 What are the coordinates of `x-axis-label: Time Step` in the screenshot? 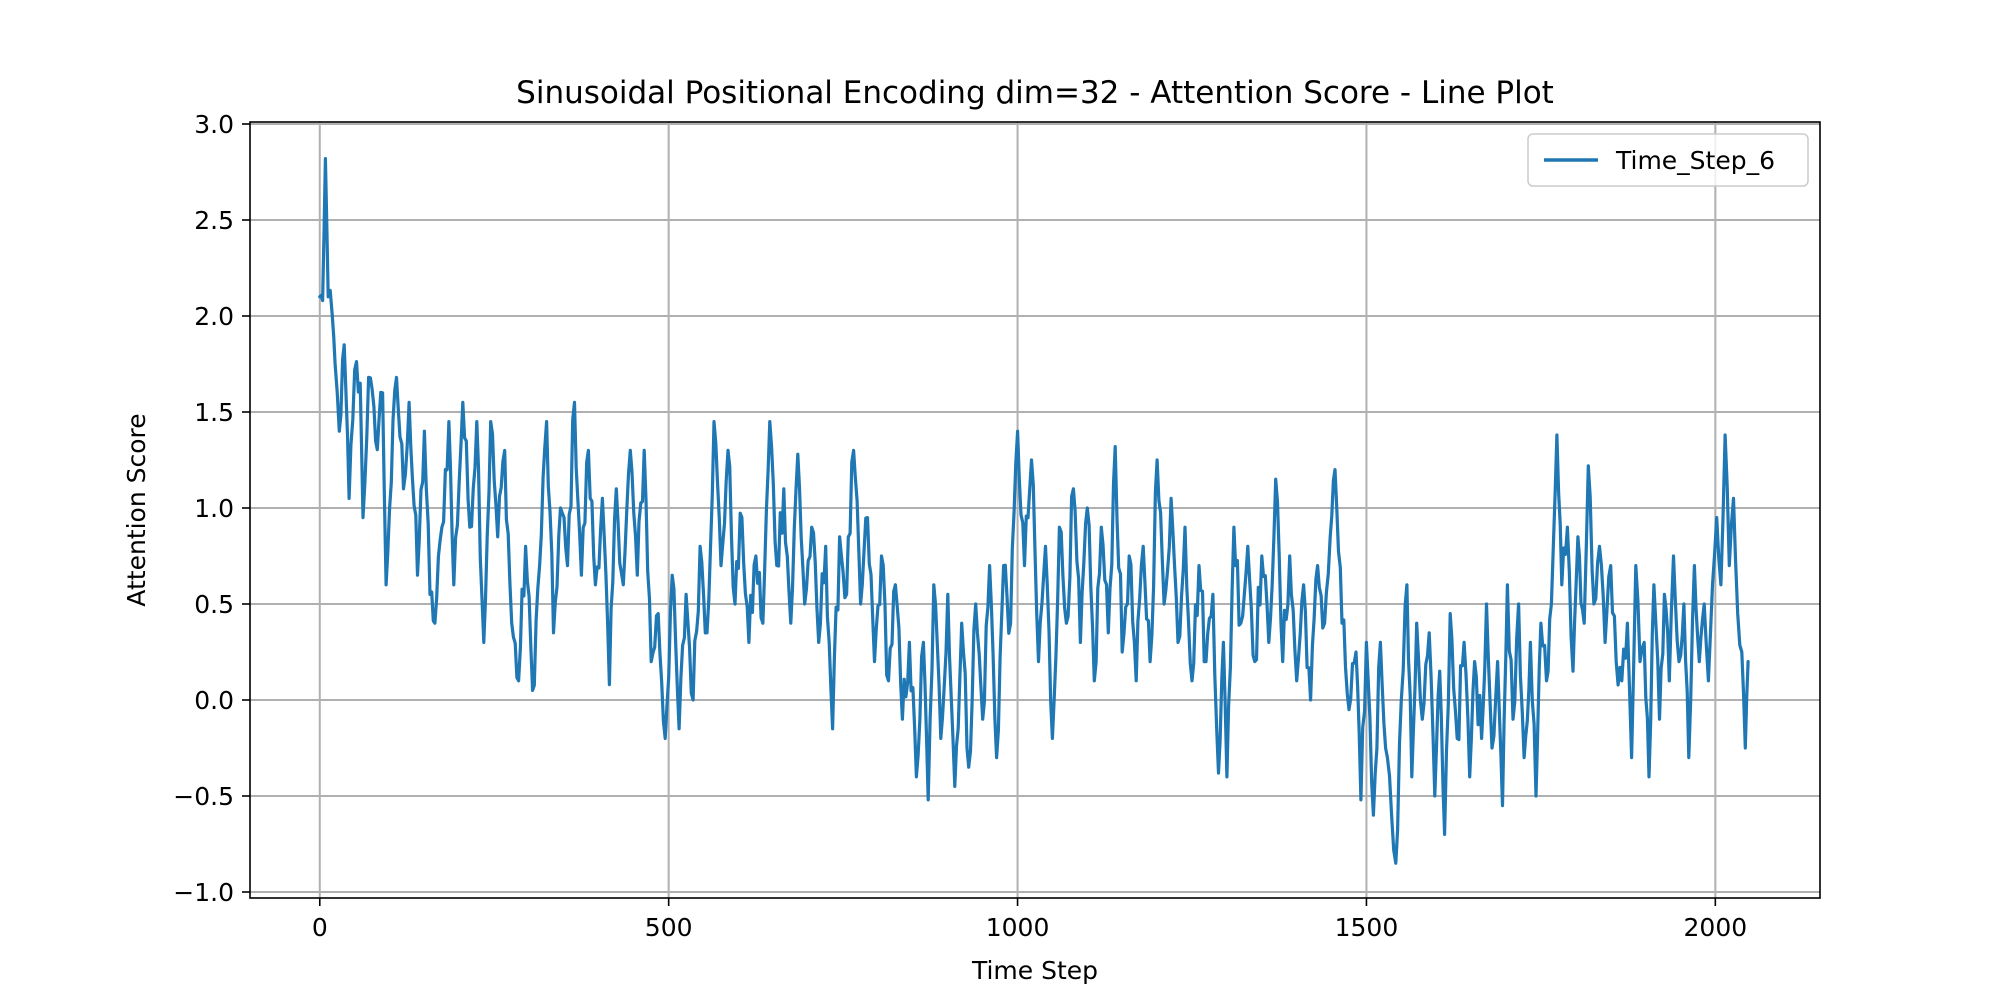 It's located at (1034, 970).